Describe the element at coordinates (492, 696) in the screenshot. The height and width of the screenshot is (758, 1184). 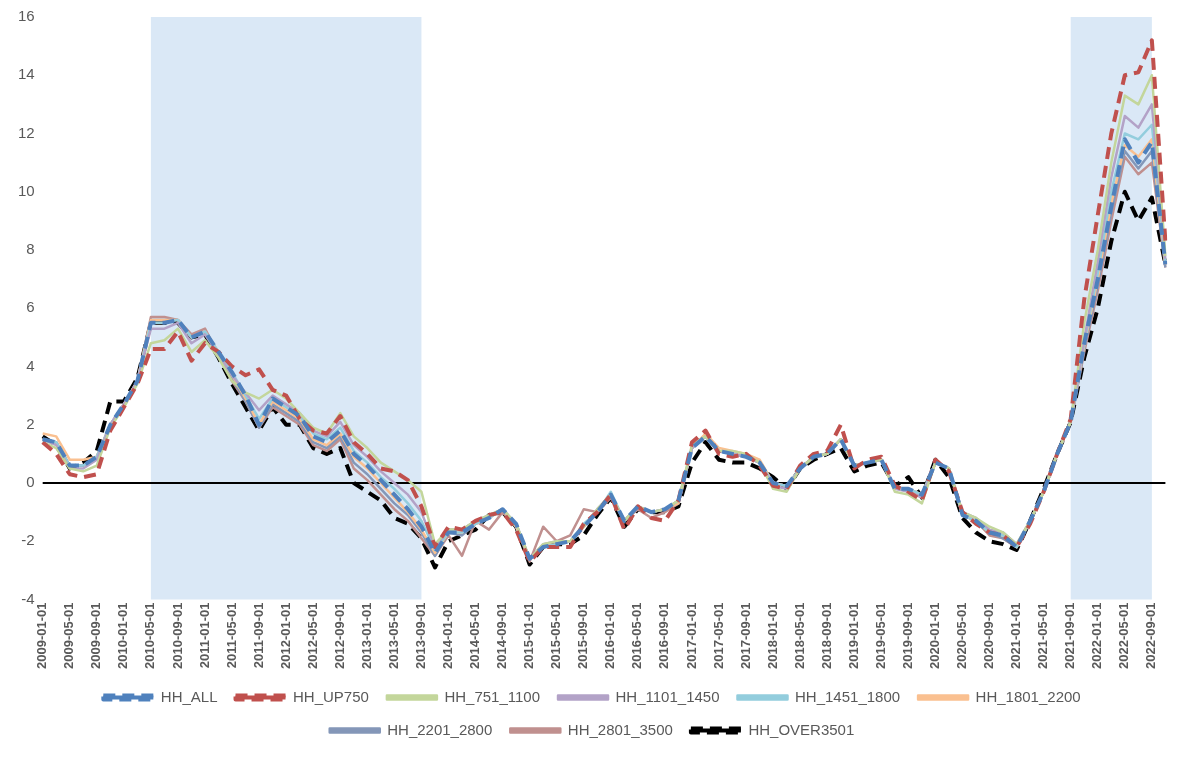
I see `legend-label: HH_751_1100` at that location.